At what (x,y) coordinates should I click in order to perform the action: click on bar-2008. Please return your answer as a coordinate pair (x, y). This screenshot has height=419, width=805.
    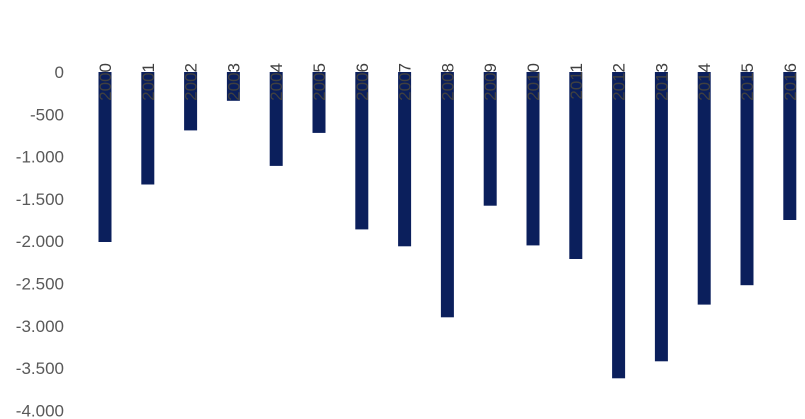
    Looking at the image, I should click on (447, 195).